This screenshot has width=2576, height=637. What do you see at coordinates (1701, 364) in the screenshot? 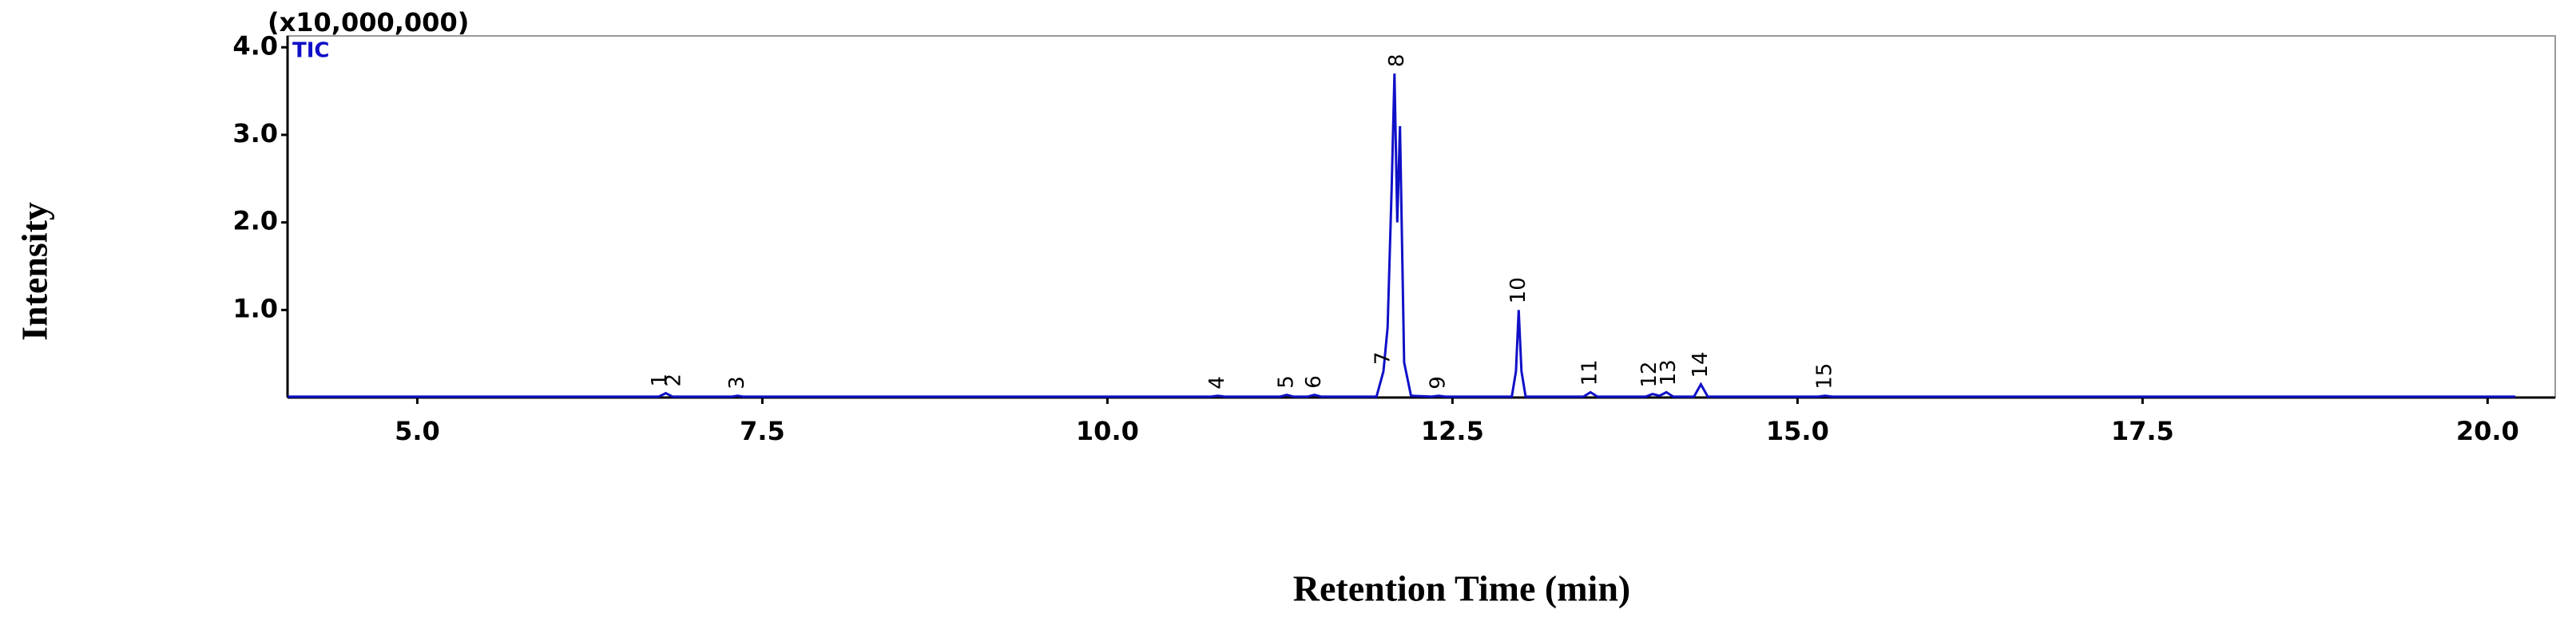
I see `peak-label: 14` at bounding box center [1701, 364].